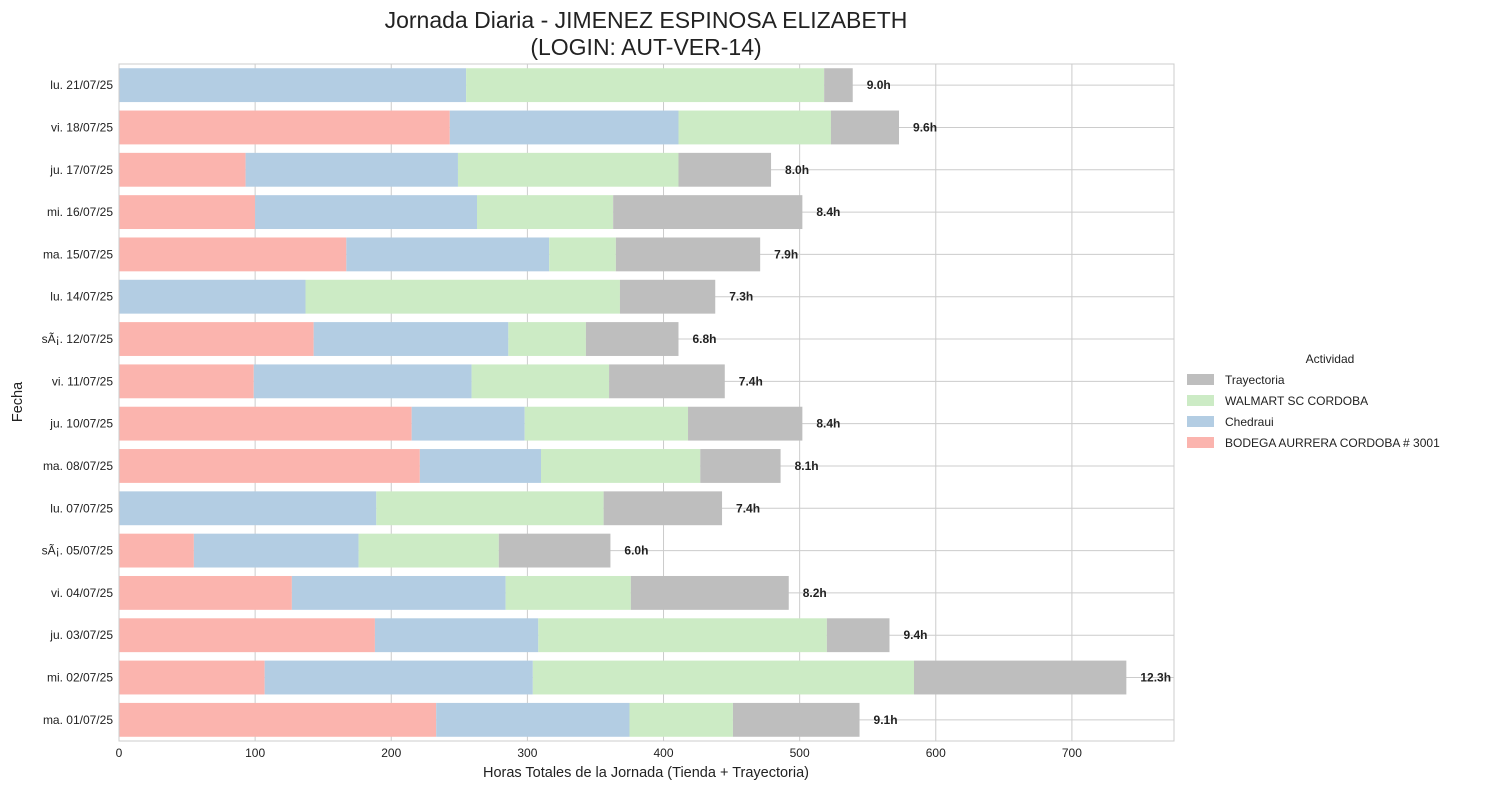  I want to click on bar-total-label: 7.4h, so click(751, 381).